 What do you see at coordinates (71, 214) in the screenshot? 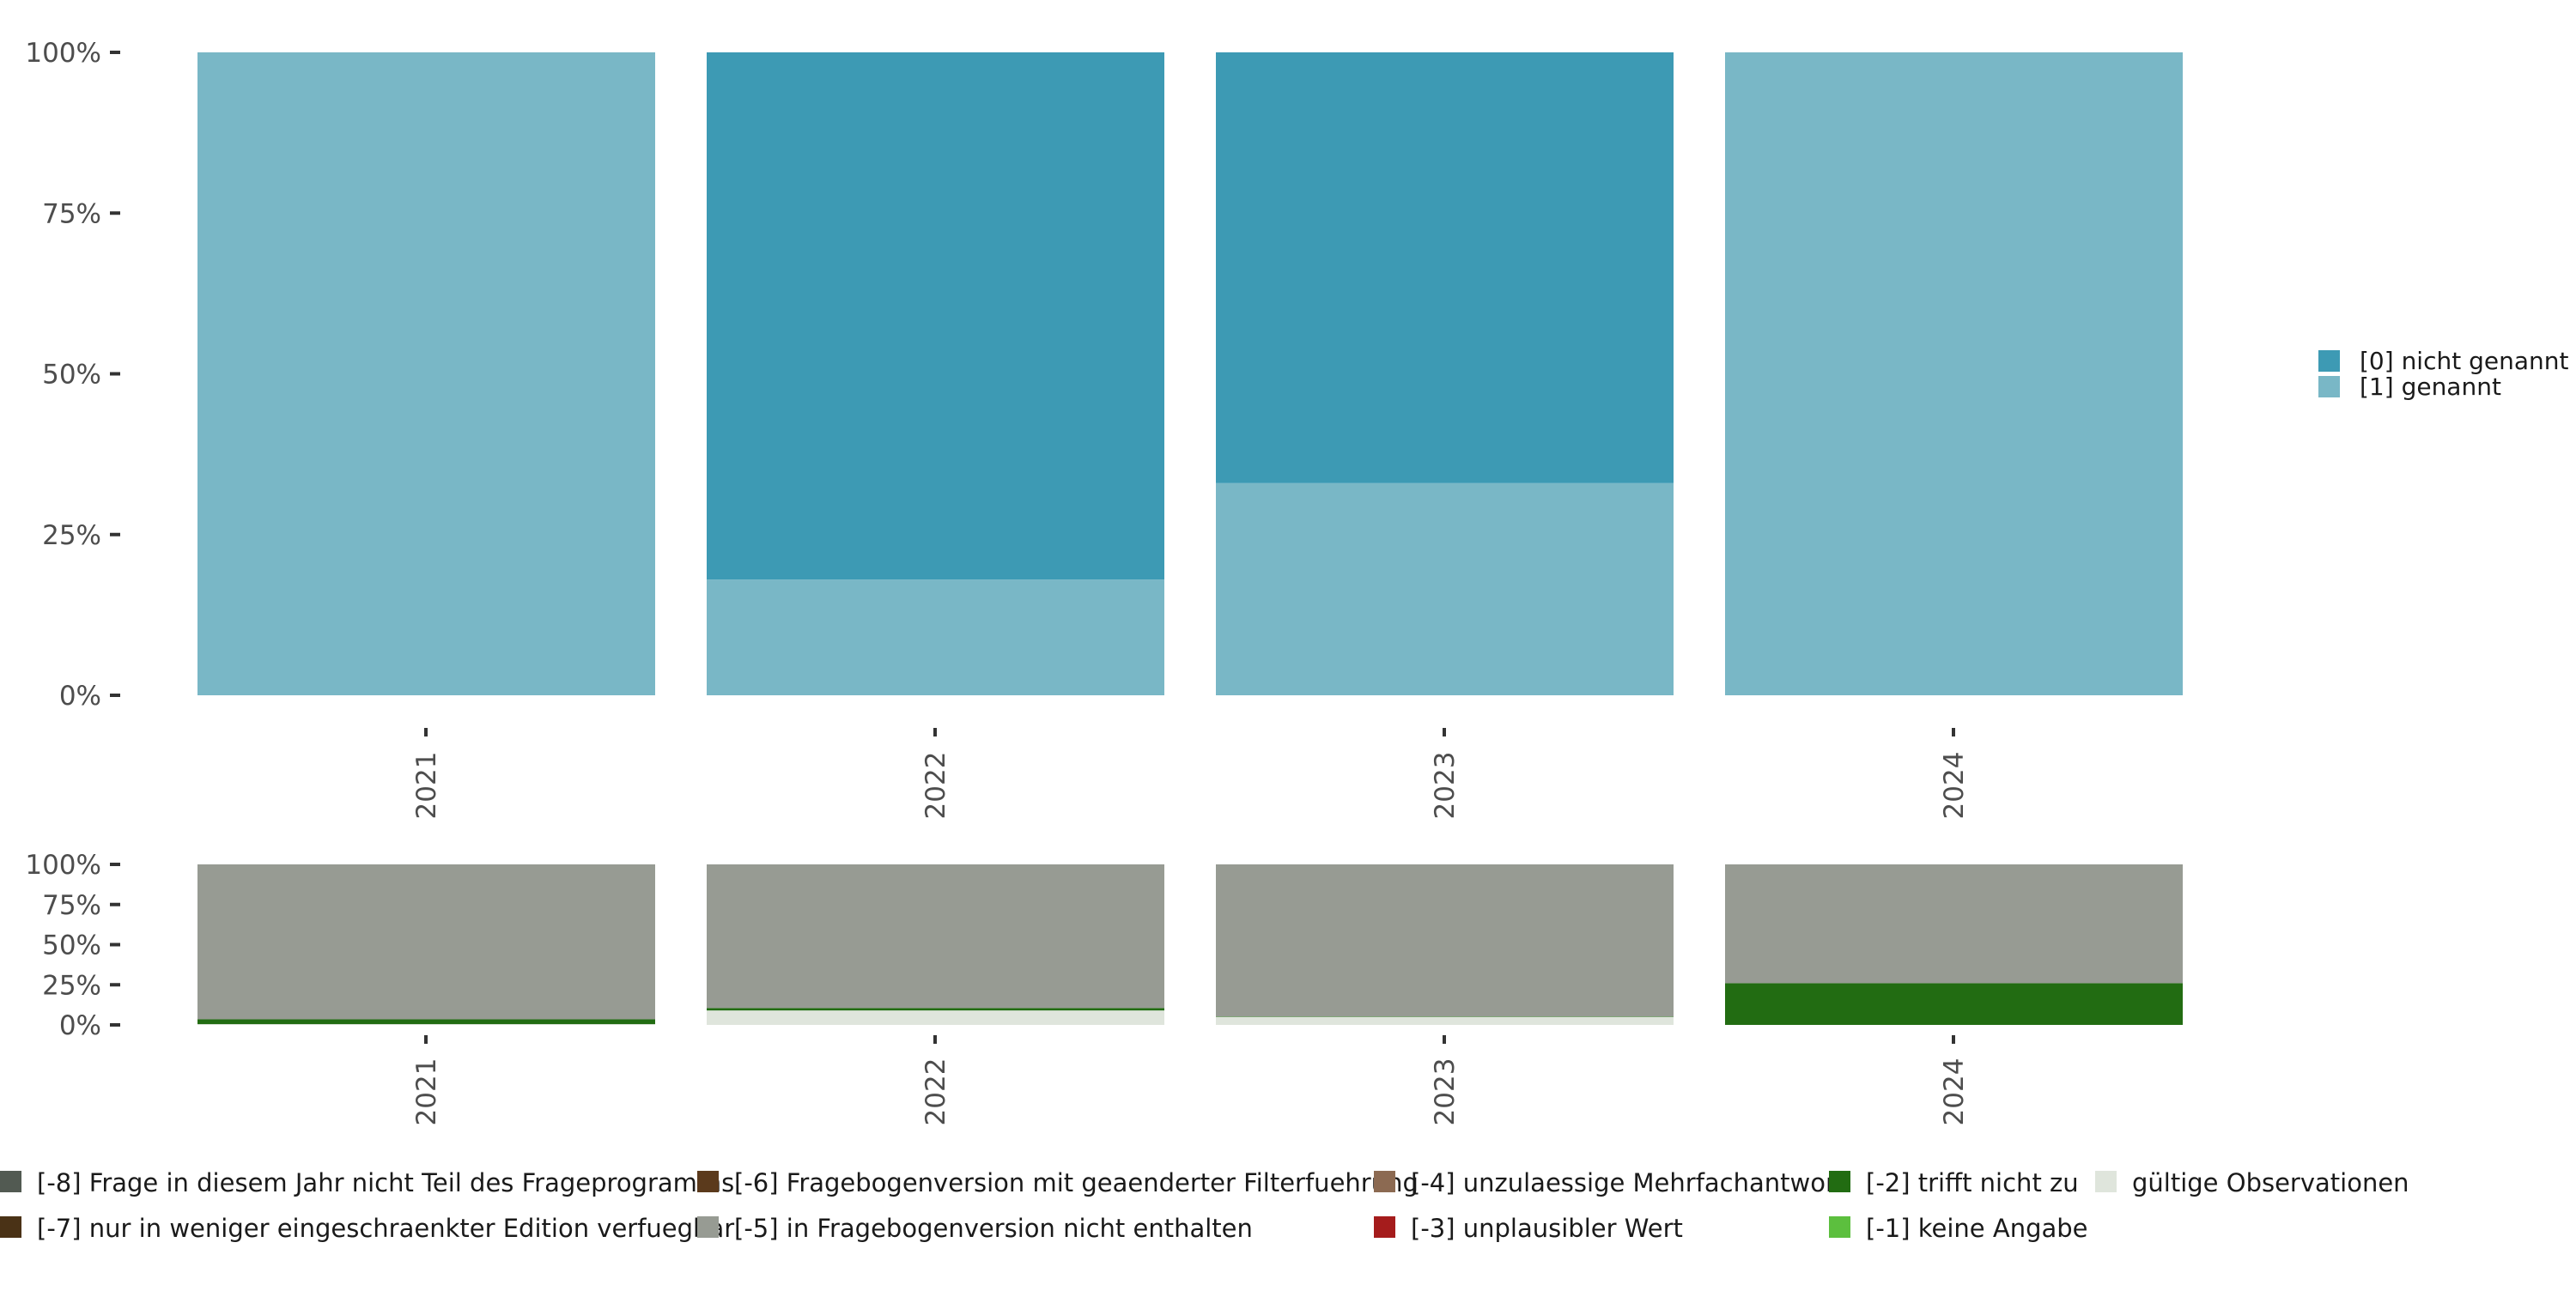
I see `top-y-tick-label: 75%` at bounding box center [71, 214].